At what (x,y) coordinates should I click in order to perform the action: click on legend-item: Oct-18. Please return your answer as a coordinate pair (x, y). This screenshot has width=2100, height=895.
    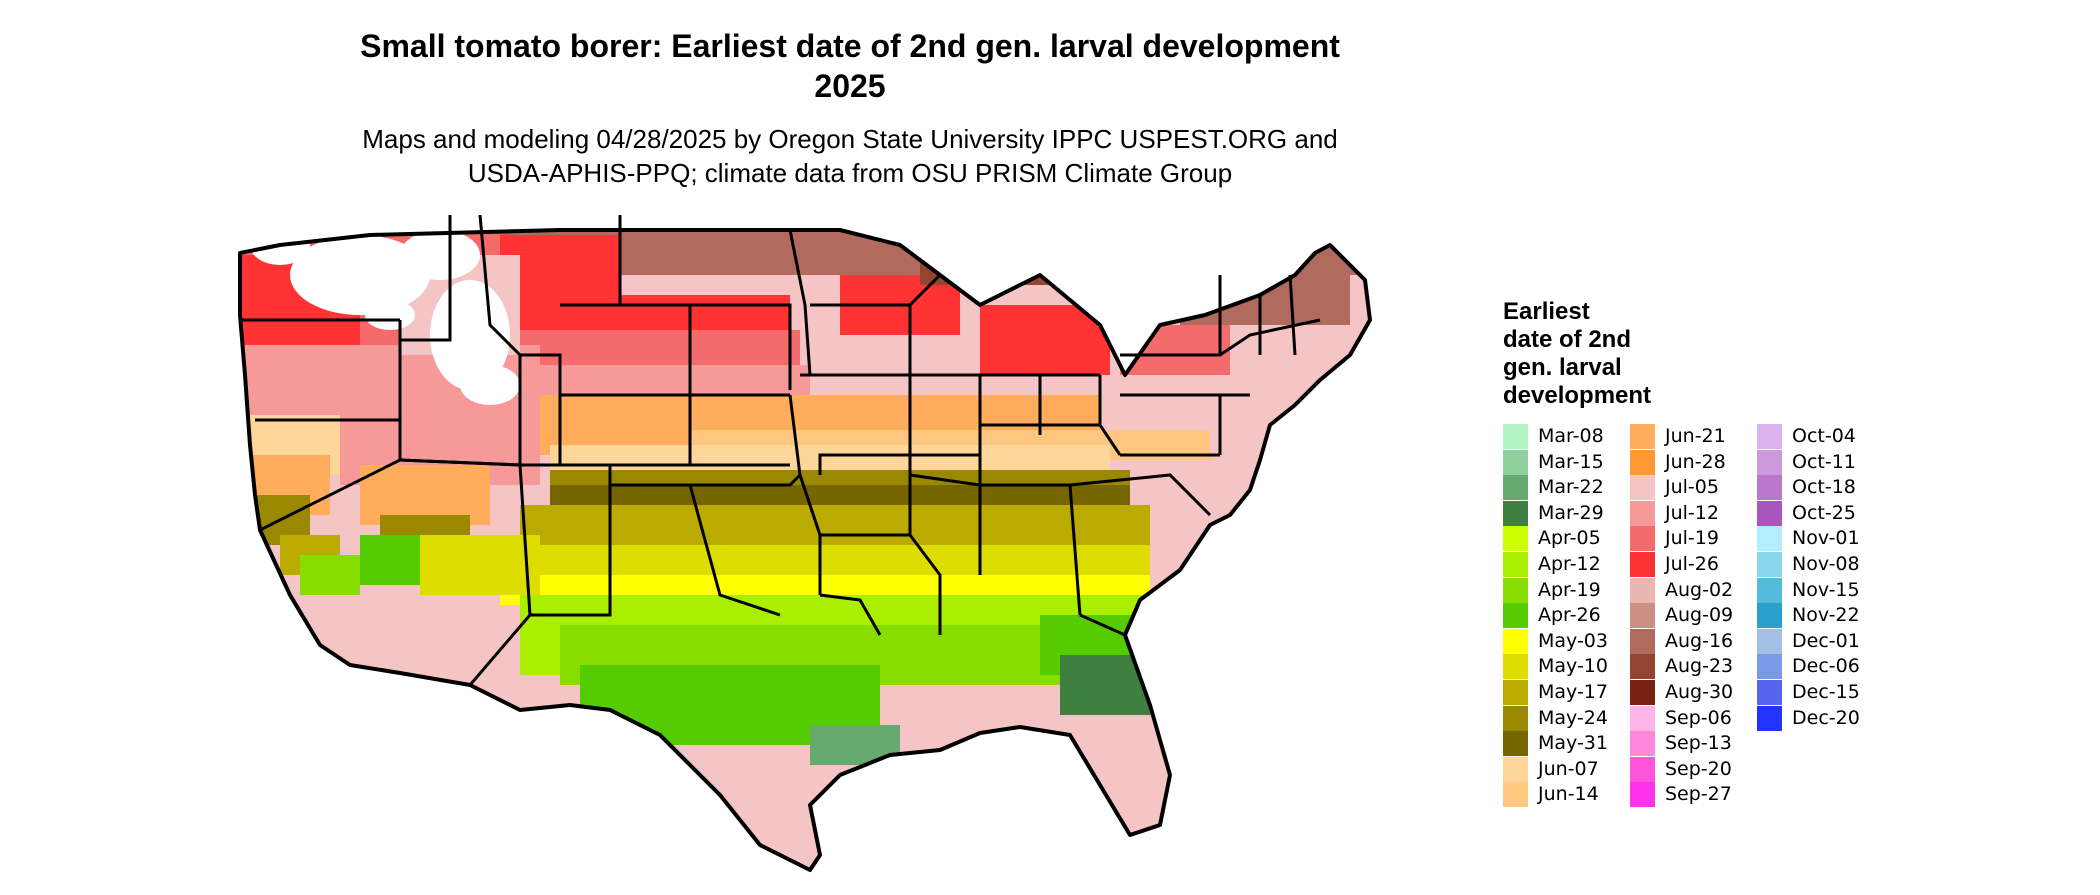
    Looking at the image, I should click on (1827, 488).